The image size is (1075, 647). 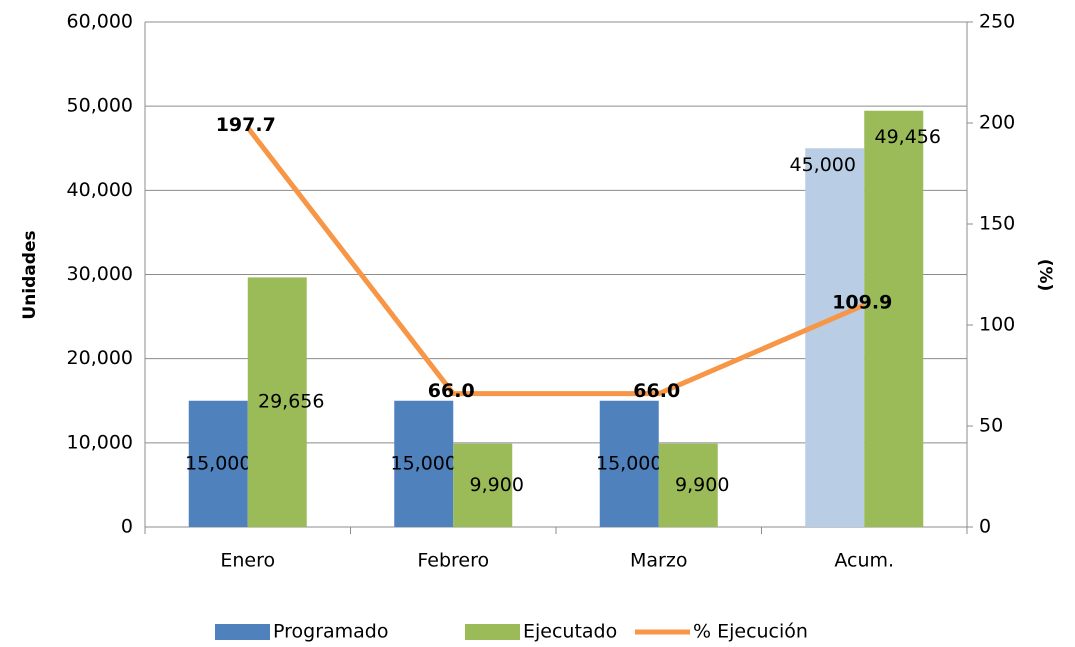 What do you see at coordinates (100, 106) in the screenshot?
I see `y-tick-label: 50,000` at bounding box center [100, 106].